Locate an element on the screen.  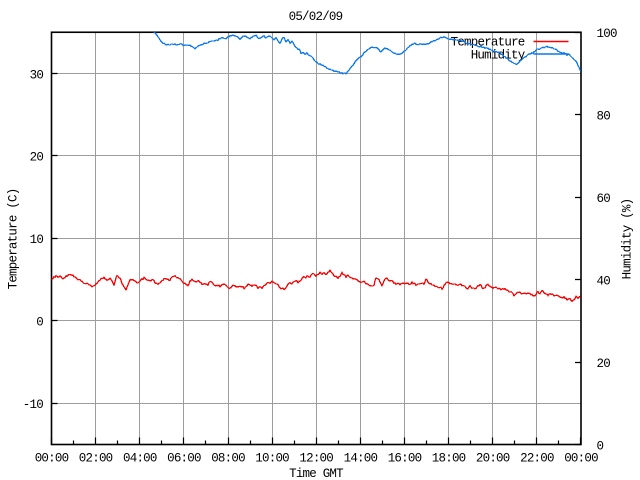
svg-text: 04:00 is located at coordinates (140, 459).